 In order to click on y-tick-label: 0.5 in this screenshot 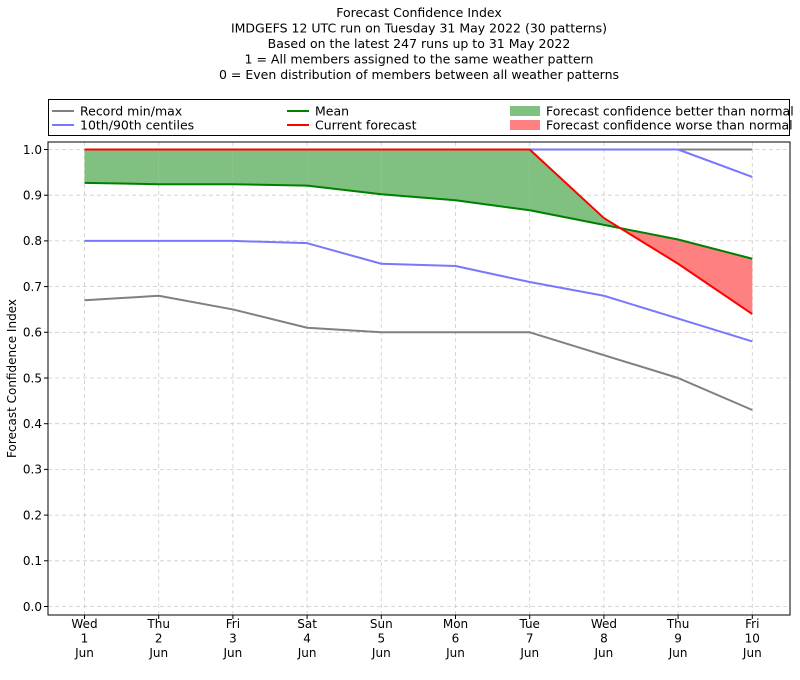, I will do `click(32, 378)`.